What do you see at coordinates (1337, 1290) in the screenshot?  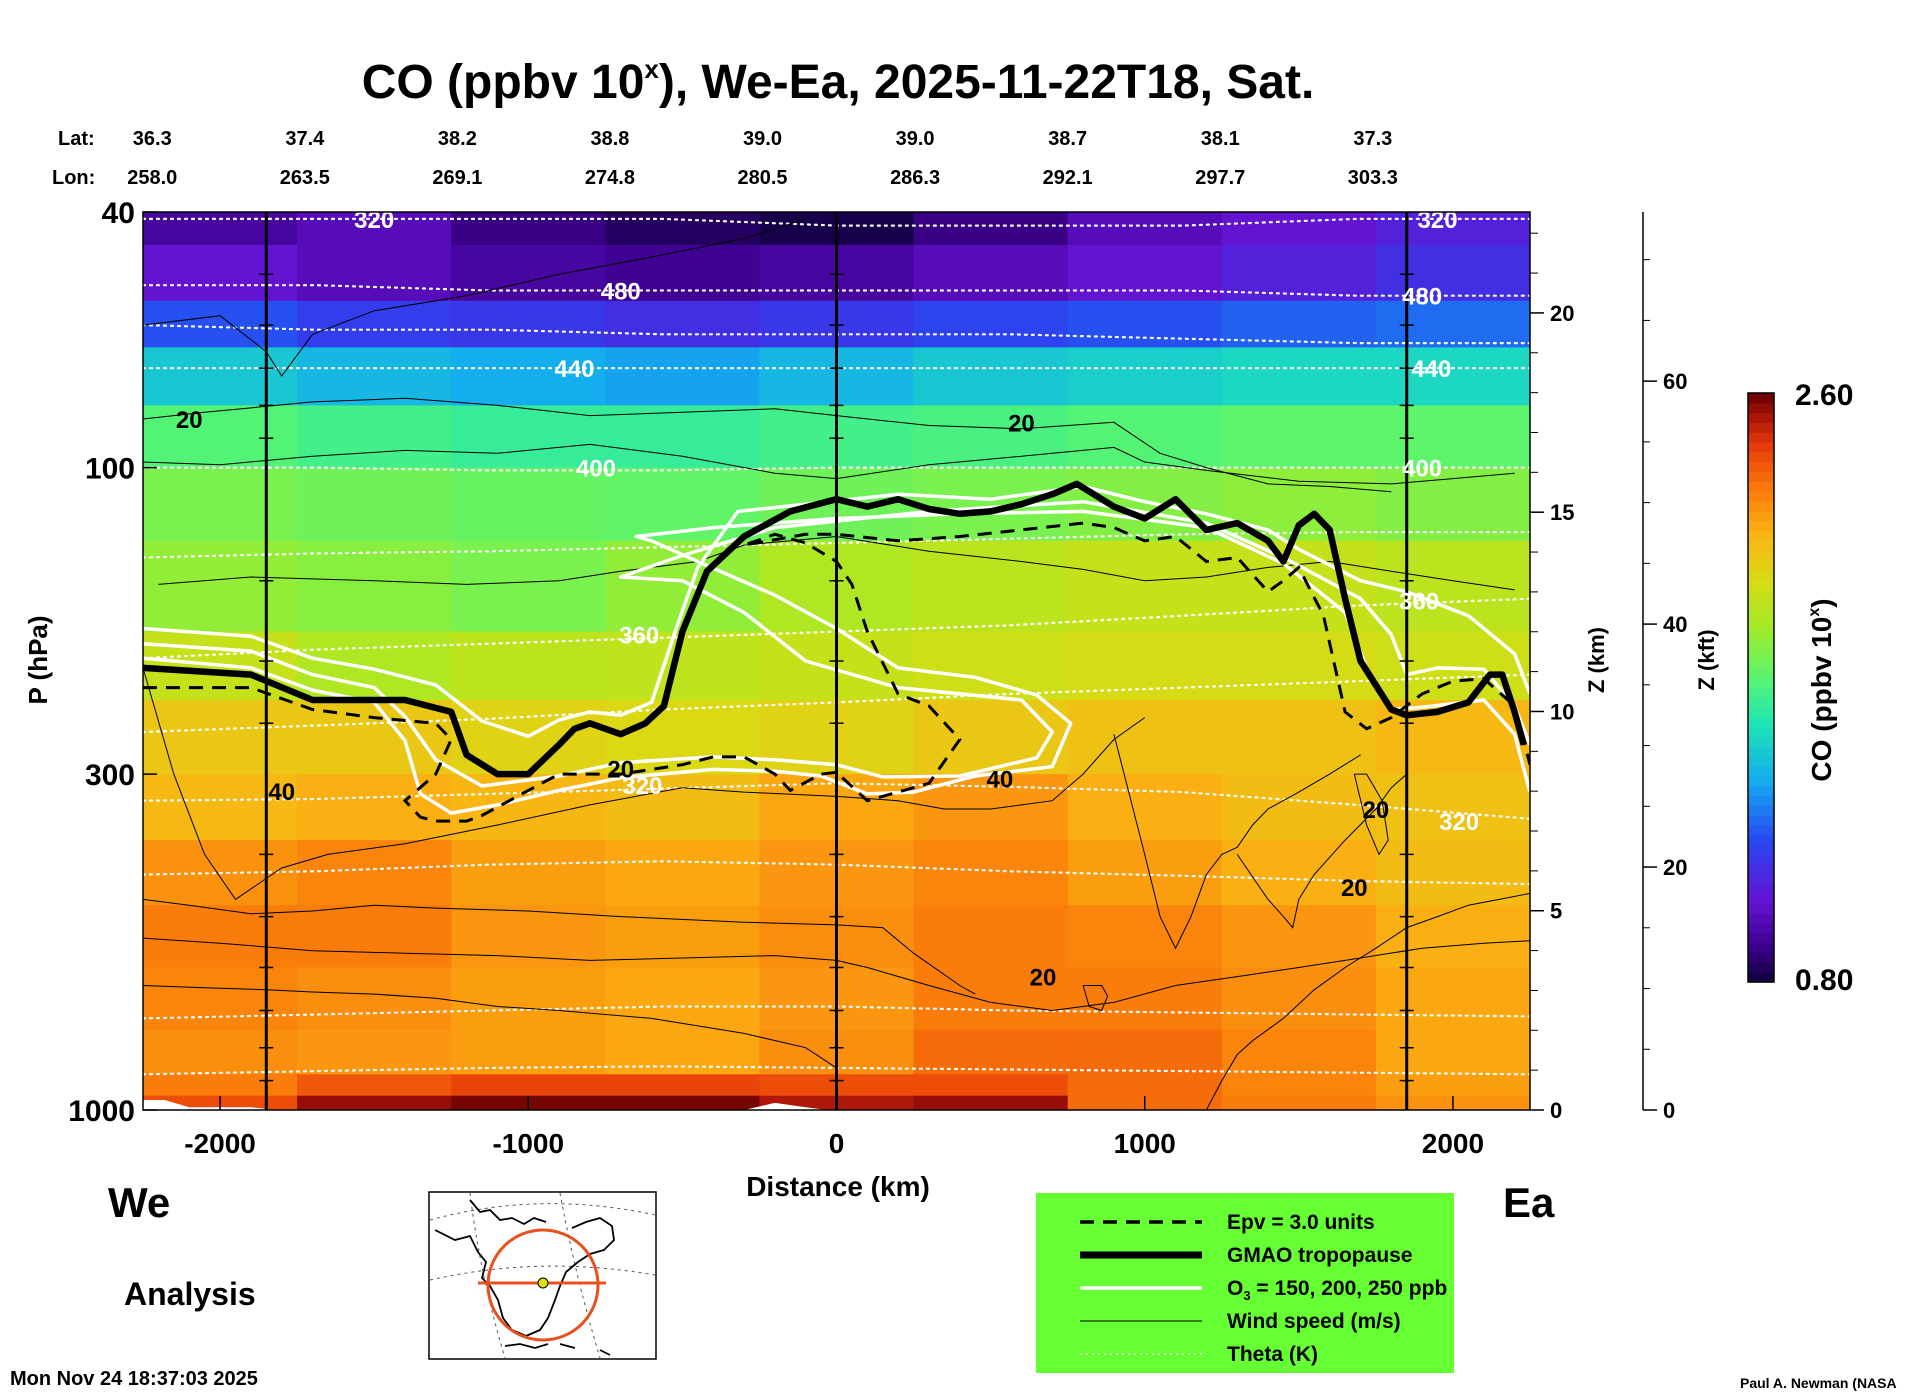 I see `legend-label: O3 = 150, 200, 250 ppb` at bounding box center [1337, 1290].